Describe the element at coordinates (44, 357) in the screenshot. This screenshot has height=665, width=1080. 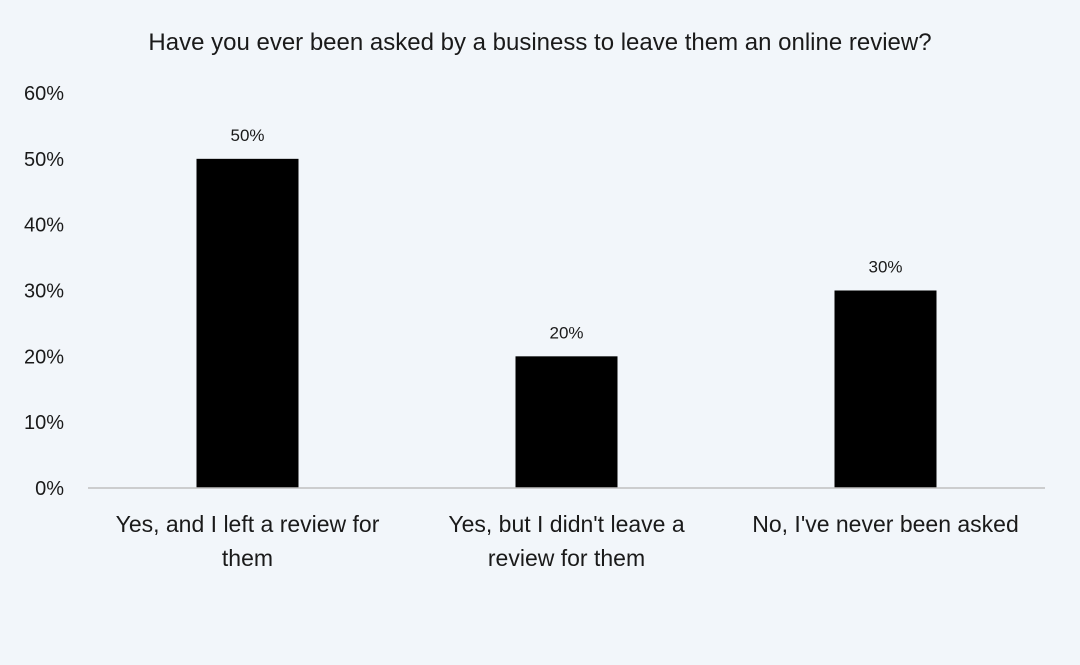
I see `y-tick-label: 20%` at that location.